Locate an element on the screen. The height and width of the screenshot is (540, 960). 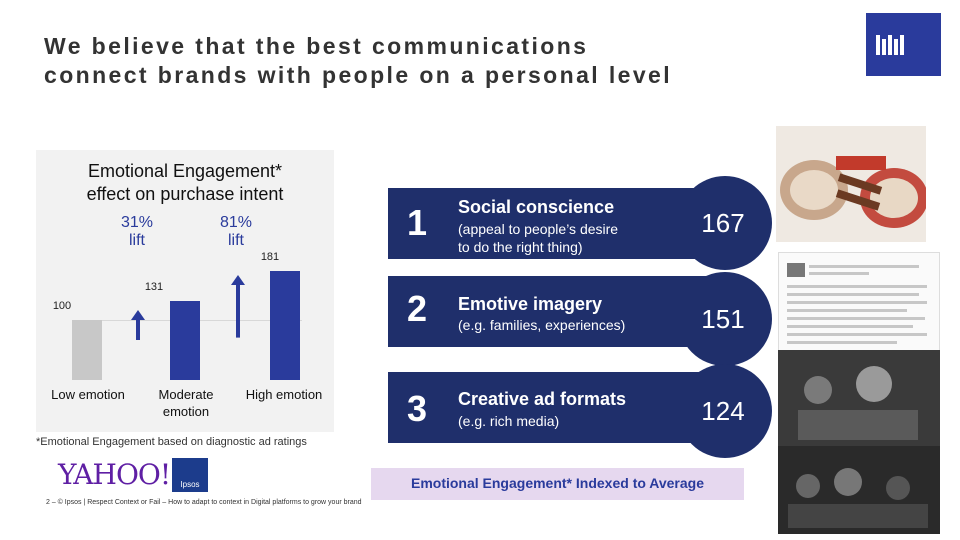
lift-label-moderate: 31% lift is located at coordinates (137, 232).